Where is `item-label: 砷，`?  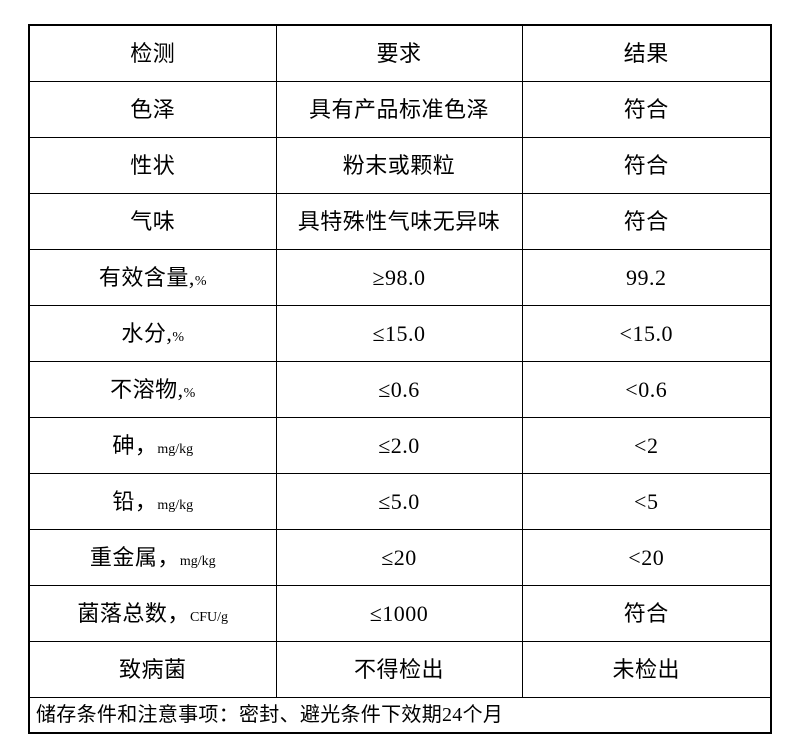
item-label: 砷， is located at coordinates (135, 445).